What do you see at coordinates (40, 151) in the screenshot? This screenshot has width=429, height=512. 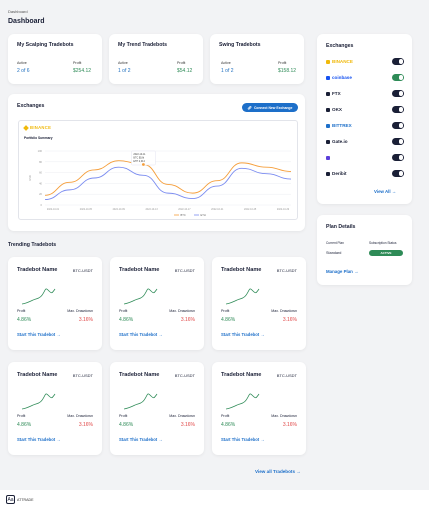 I see `y-tick-label: 100` at bounding box center [40, 151].